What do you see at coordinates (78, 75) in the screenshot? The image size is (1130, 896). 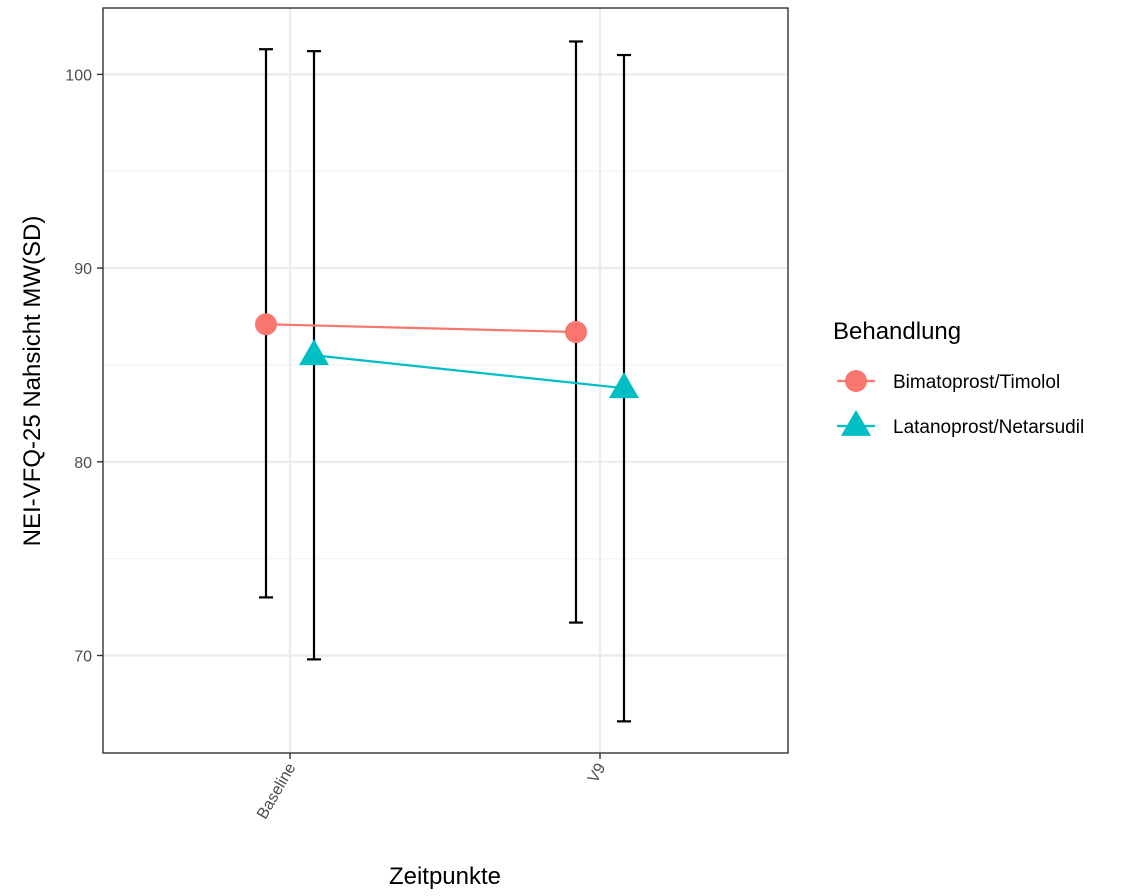 I see `y-tick-label: 100` at bounding box center [78, 75].